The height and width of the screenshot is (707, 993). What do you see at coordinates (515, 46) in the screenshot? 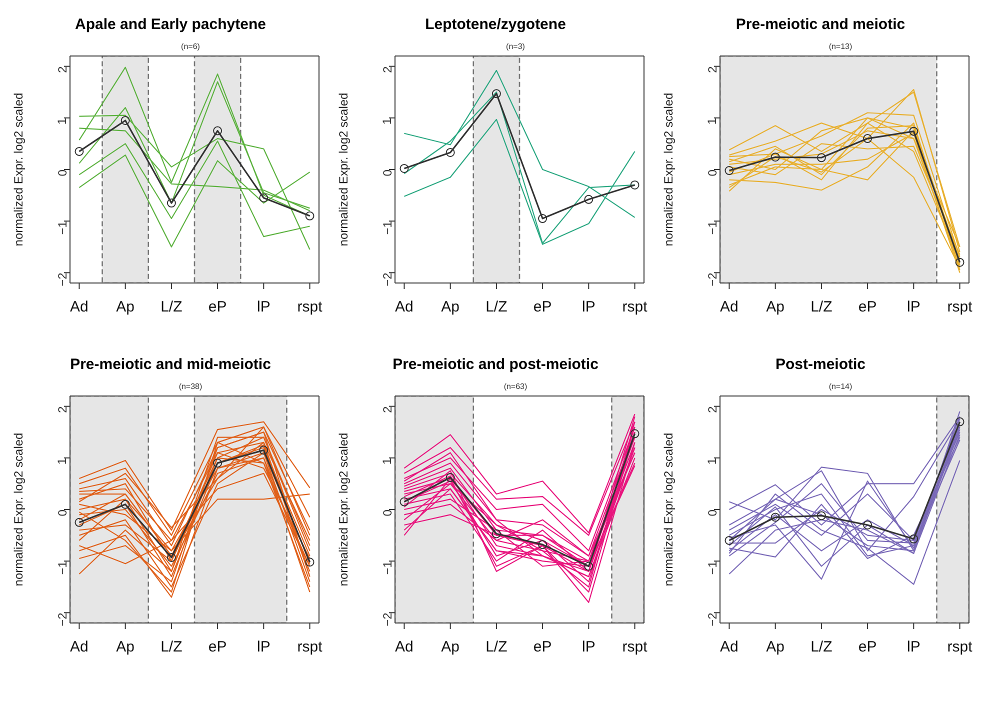
I see `text: (n=3)` at bounding box center [515, 46].